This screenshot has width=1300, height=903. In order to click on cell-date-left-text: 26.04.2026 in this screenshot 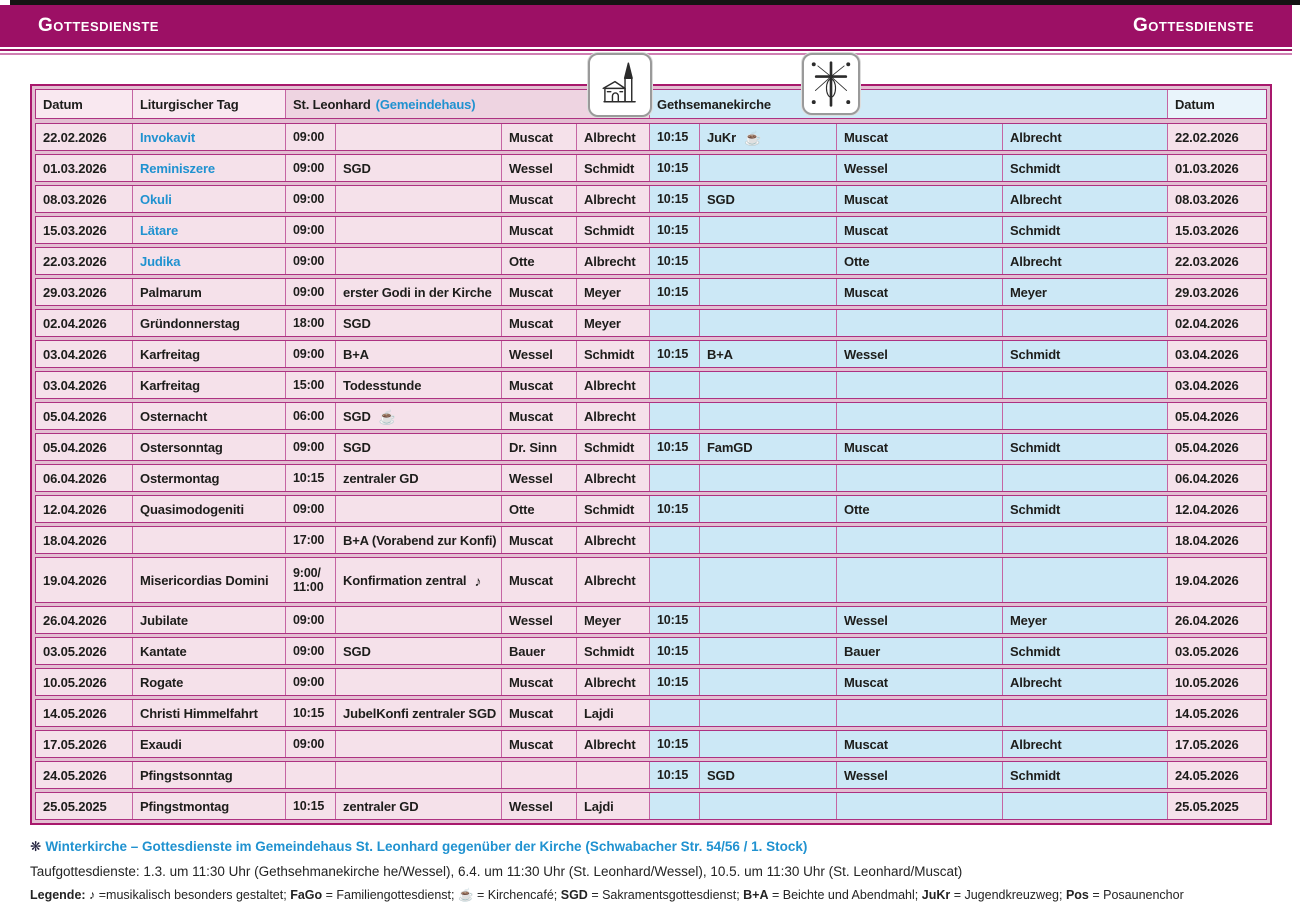, I will do `click(75, 620)`.